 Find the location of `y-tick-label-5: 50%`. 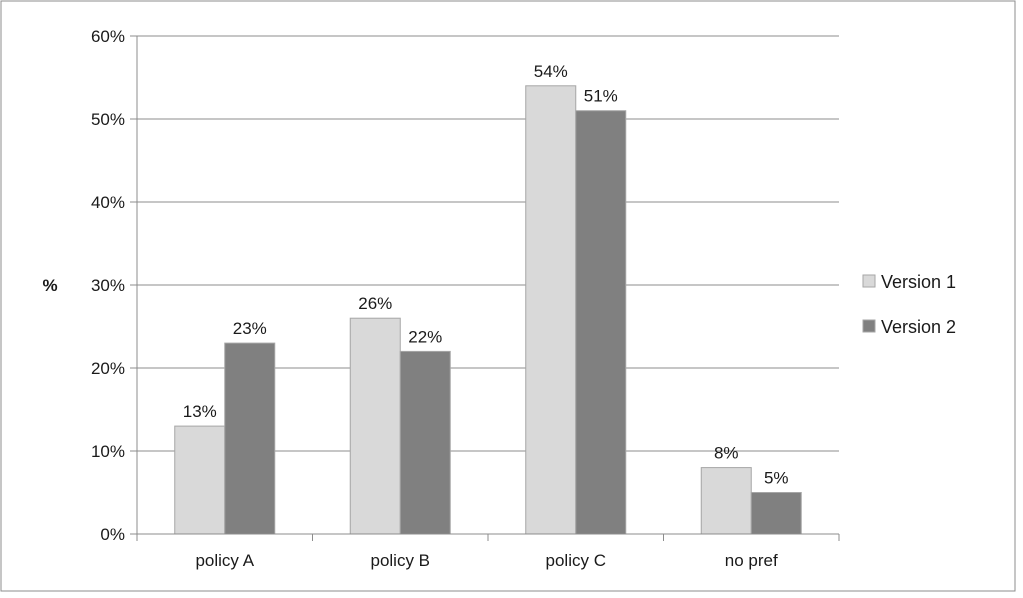

y-tick-label-5: 50% is located at coordinates (108, 119).